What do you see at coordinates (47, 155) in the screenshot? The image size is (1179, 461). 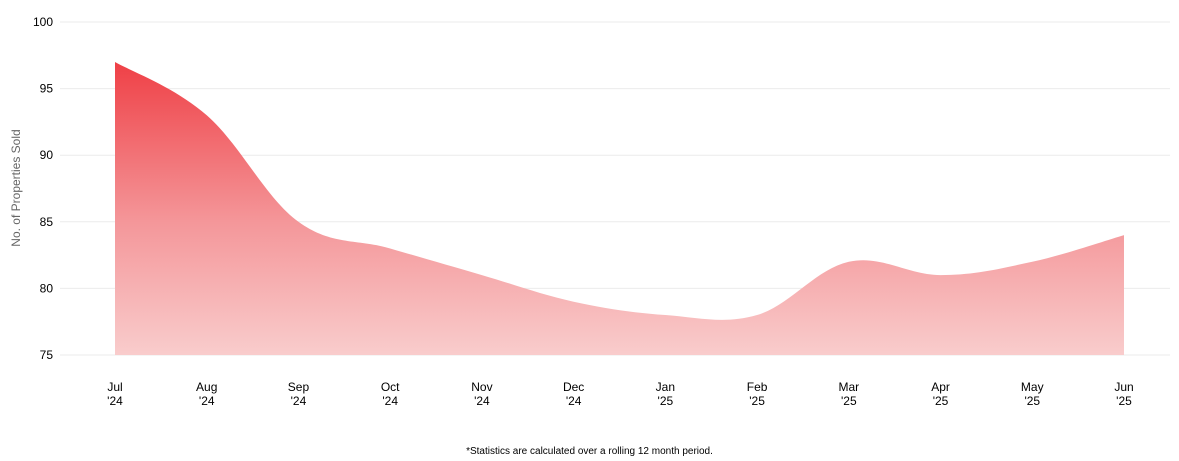 I see `y-tick-label: 90` at bounding box center [47, 155].